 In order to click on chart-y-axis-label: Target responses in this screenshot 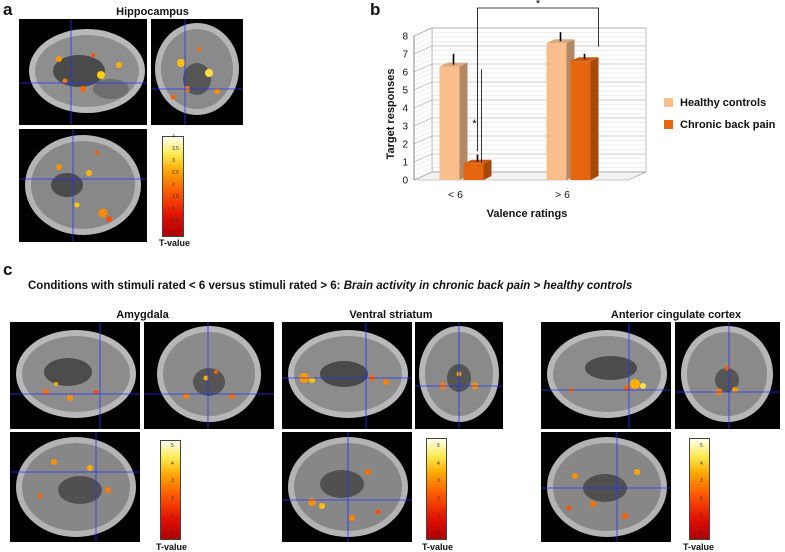, I will do `click(391, 114)`.